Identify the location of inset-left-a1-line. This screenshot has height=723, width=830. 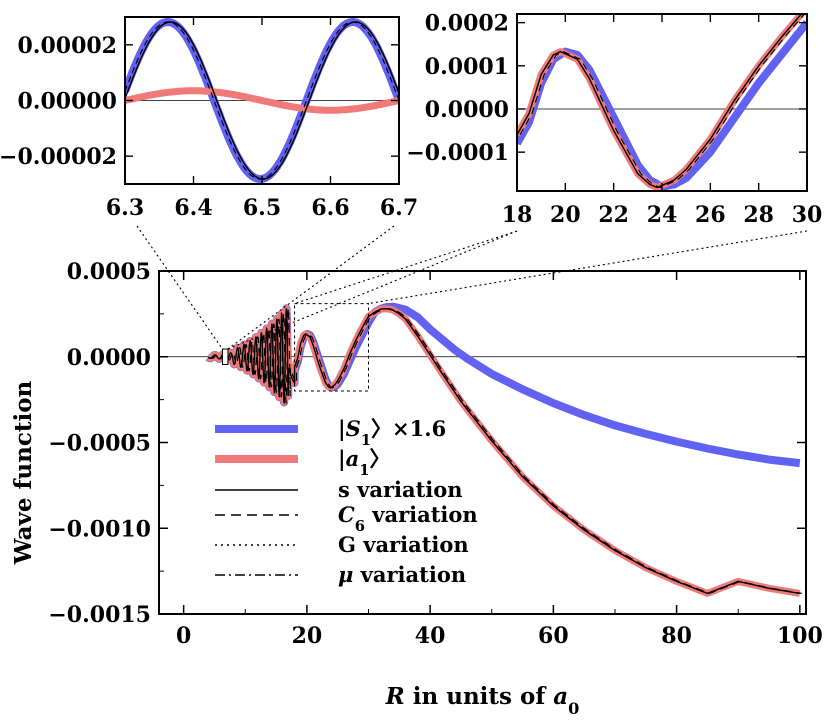
(262, 100).